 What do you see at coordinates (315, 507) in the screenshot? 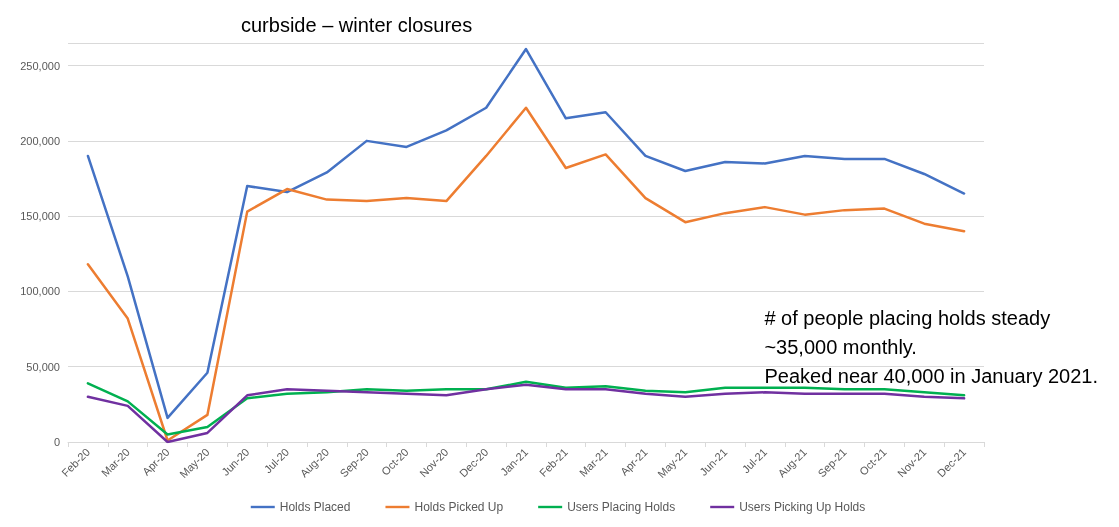
I see `legend-label: Holds Placed` at bounding box center [315, 507].